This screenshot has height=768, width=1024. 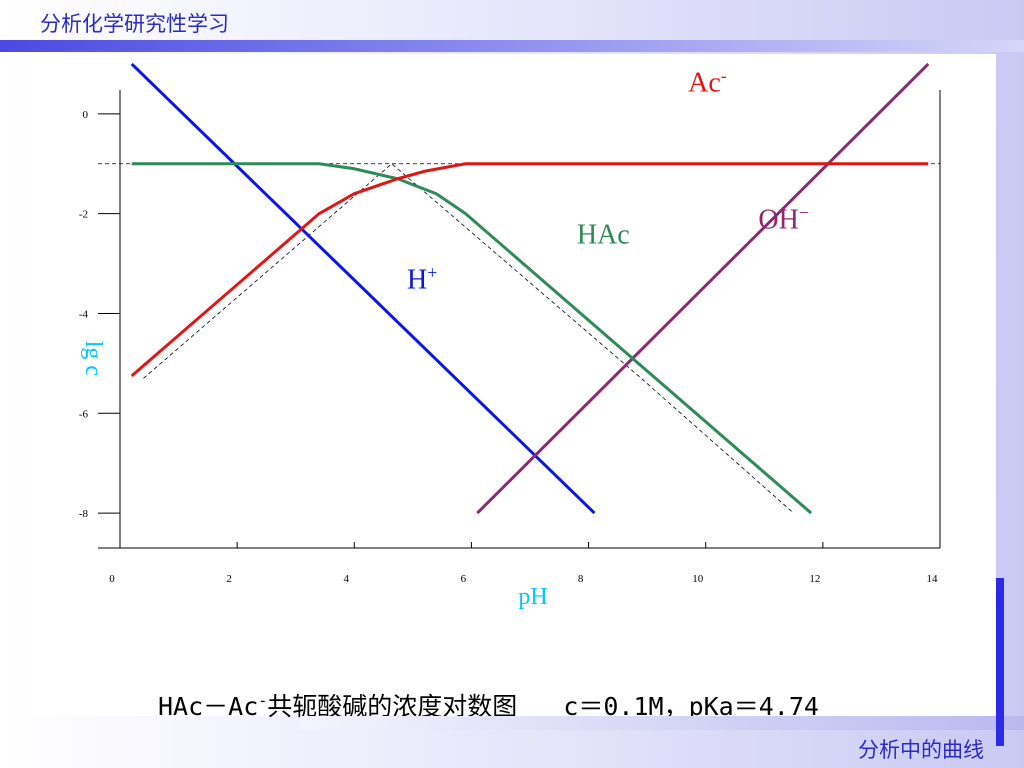 What do you see at coordinates (662, 723) in the screenshot?
I see `footer-band` at bounding box center [662, 723].